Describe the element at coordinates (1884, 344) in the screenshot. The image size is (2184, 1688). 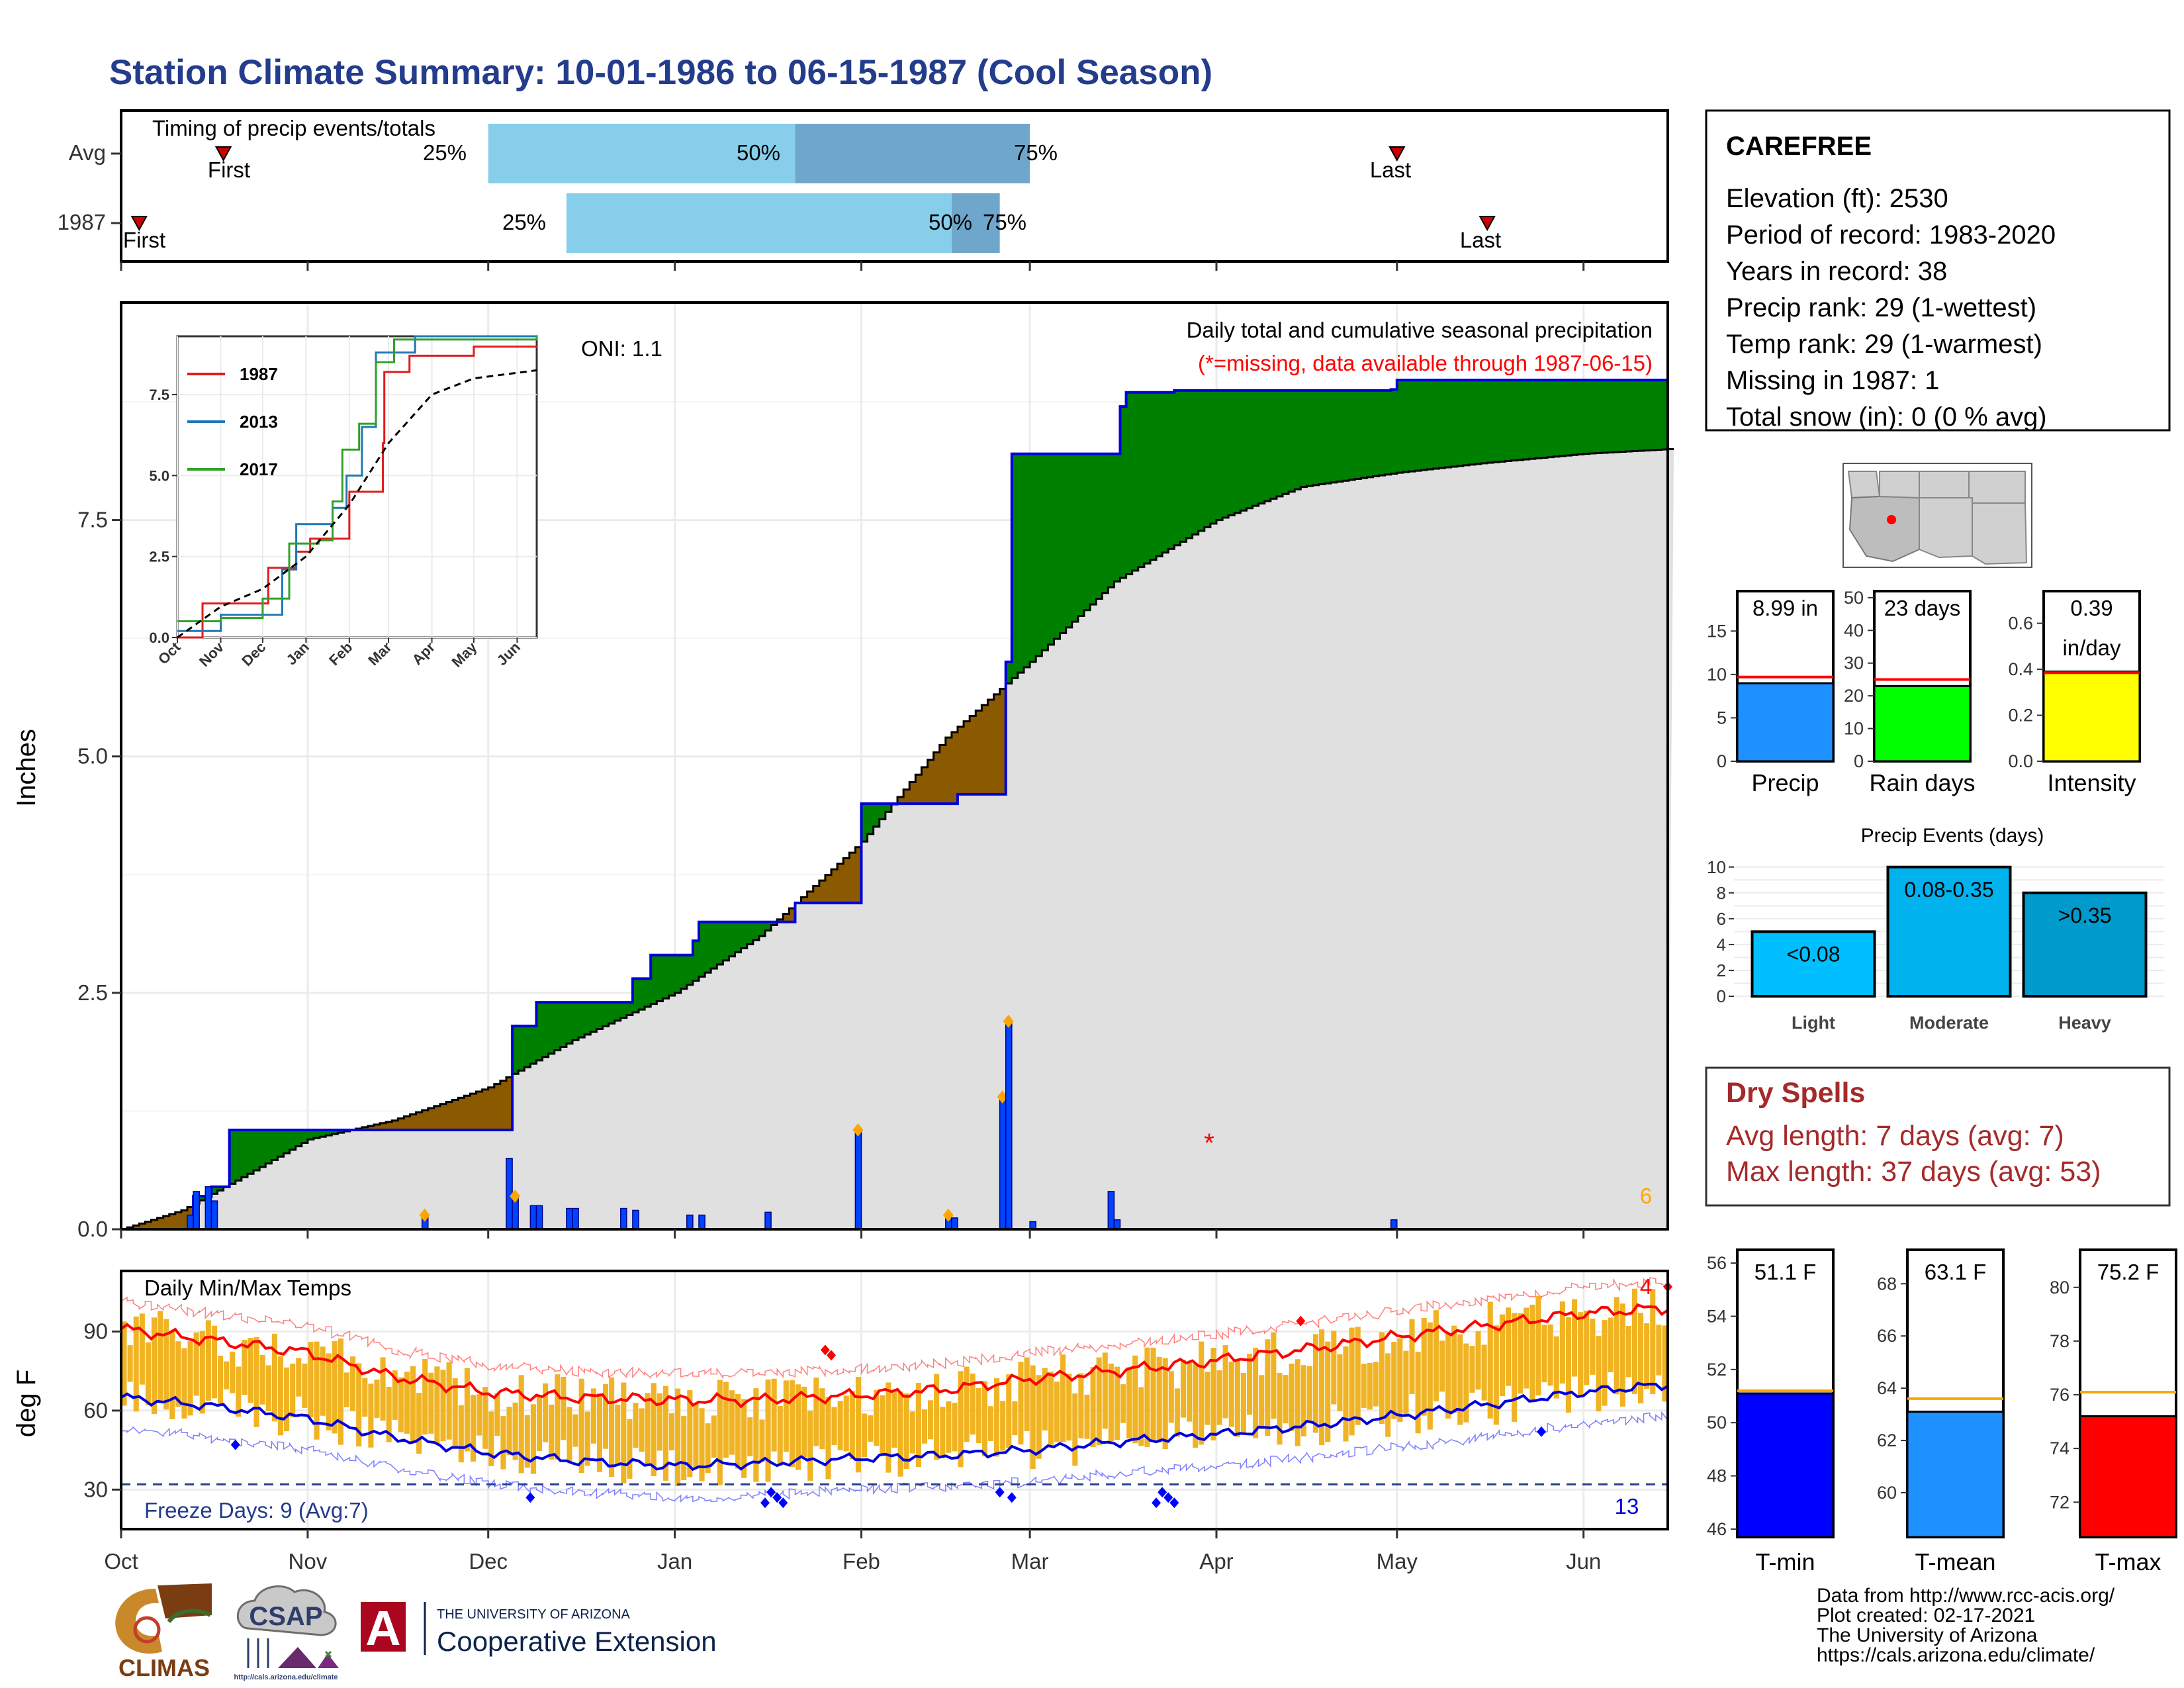
I see `station-temp-rank: Temp rank: 29 (1-warmest)` at that location.